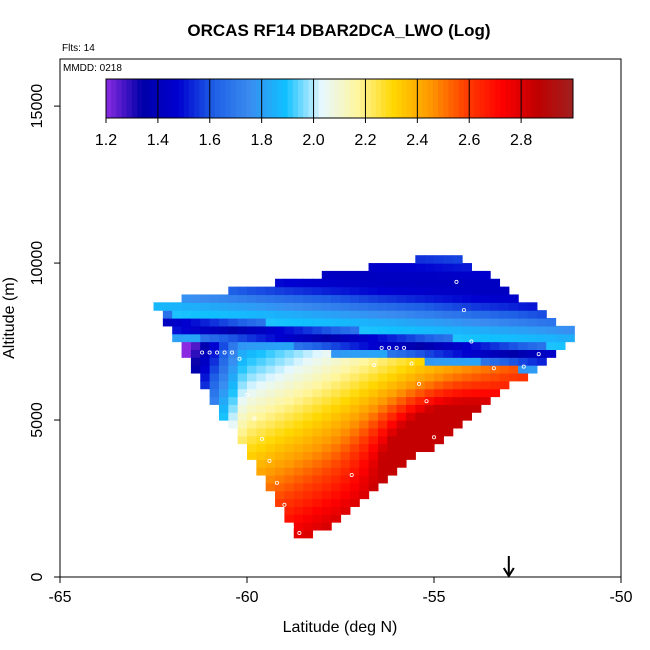  Describe the element at coordinates (232, 352) in the screenshot. I see `track-point` at that location.